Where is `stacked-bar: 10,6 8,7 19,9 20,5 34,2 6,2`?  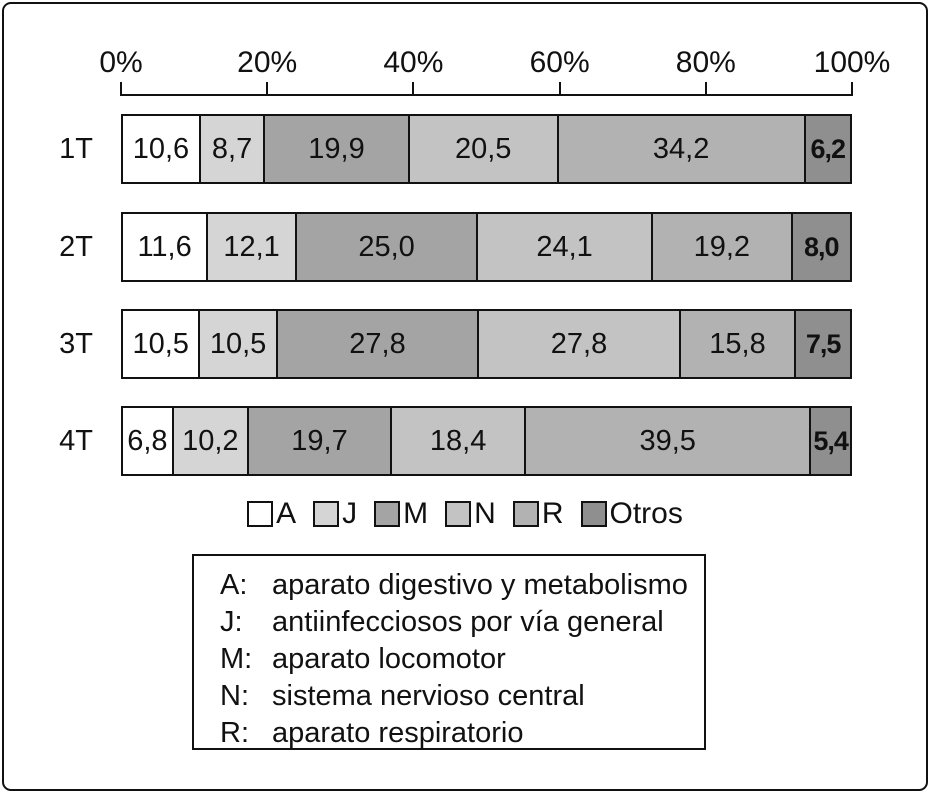 stacked-bar: 10,6 8,7 19,9 20,5 34,2 6,2 is located at coordinates (486, 149).